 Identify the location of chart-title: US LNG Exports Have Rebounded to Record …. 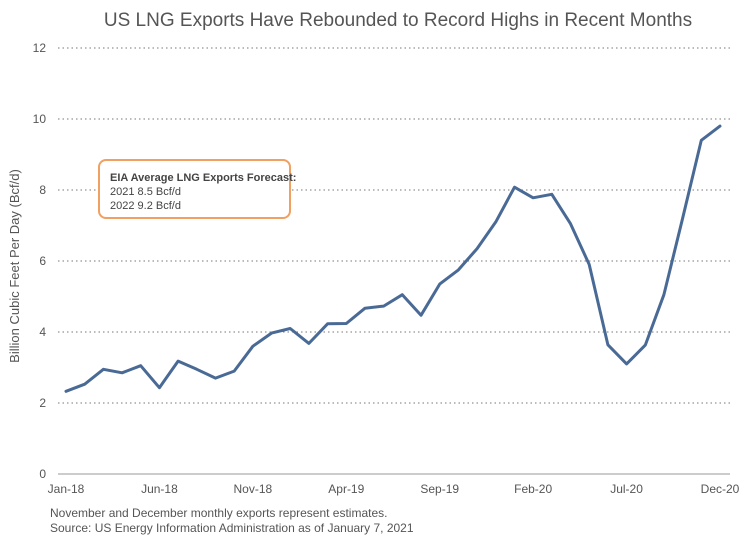
(398, 20).